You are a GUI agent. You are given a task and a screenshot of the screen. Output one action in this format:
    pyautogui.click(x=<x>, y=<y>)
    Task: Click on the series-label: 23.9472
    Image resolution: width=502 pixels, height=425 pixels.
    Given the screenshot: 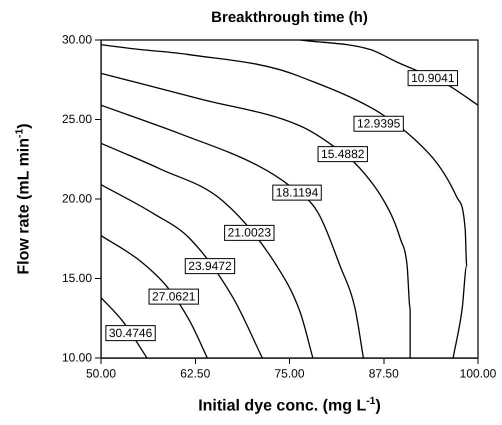 What is the action you would take?
    pyautogui.click(x=210, y=265)
    